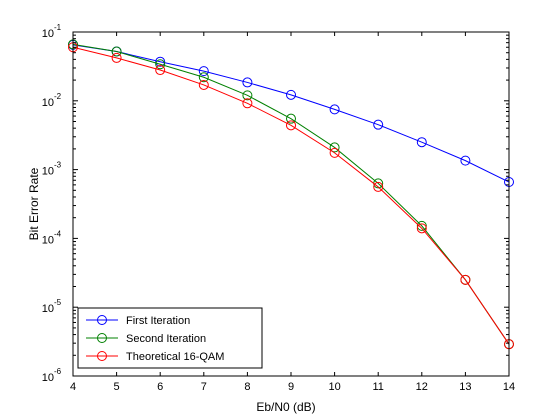 This screenshot has height=420, width=560. Describe the element at coordinates (160, 387) in the screenshot. I see `x-tick-label: 6` at that location.